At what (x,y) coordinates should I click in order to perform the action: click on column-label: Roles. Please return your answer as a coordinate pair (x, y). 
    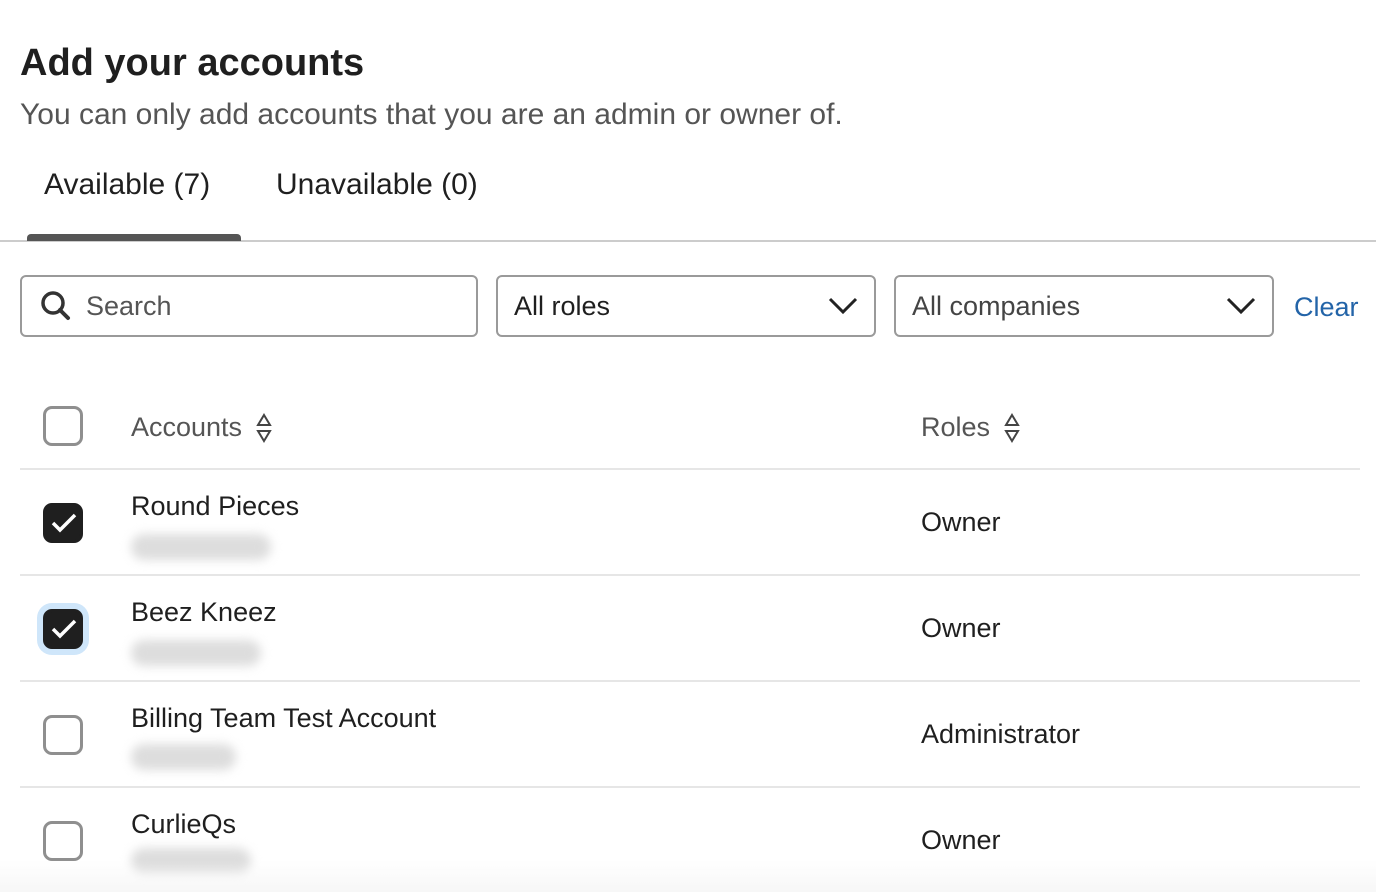
    Looking at the image, I should click on (956, 427).